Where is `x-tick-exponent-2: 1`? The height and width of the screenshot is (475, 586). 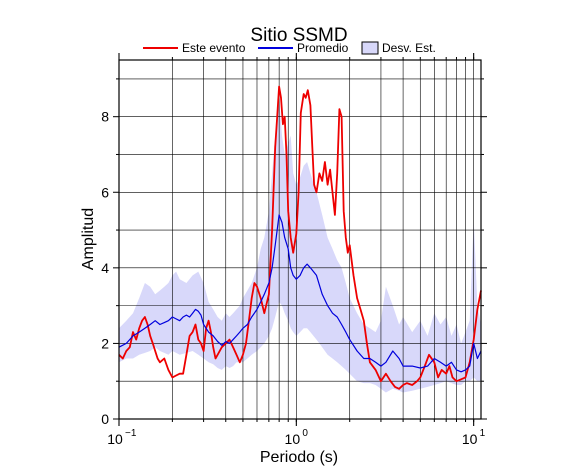
x-tick-exponent-2: 1 is located at coordinates (483, 433).